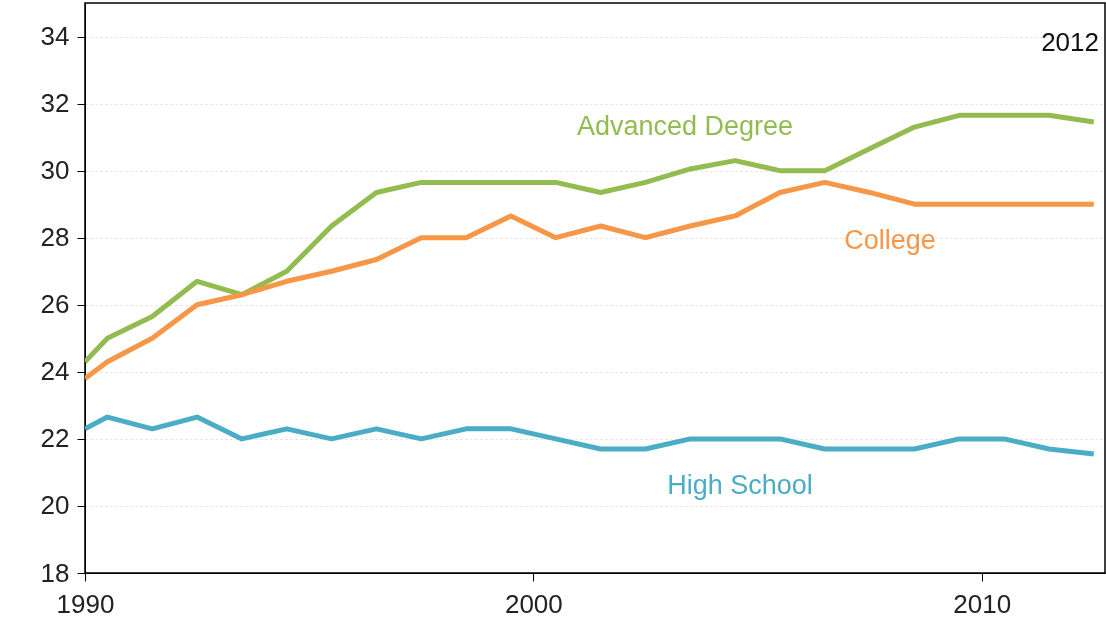 The image size is (1106, 636). I want to click on x-tick-label: 1990, so click(85, 603).